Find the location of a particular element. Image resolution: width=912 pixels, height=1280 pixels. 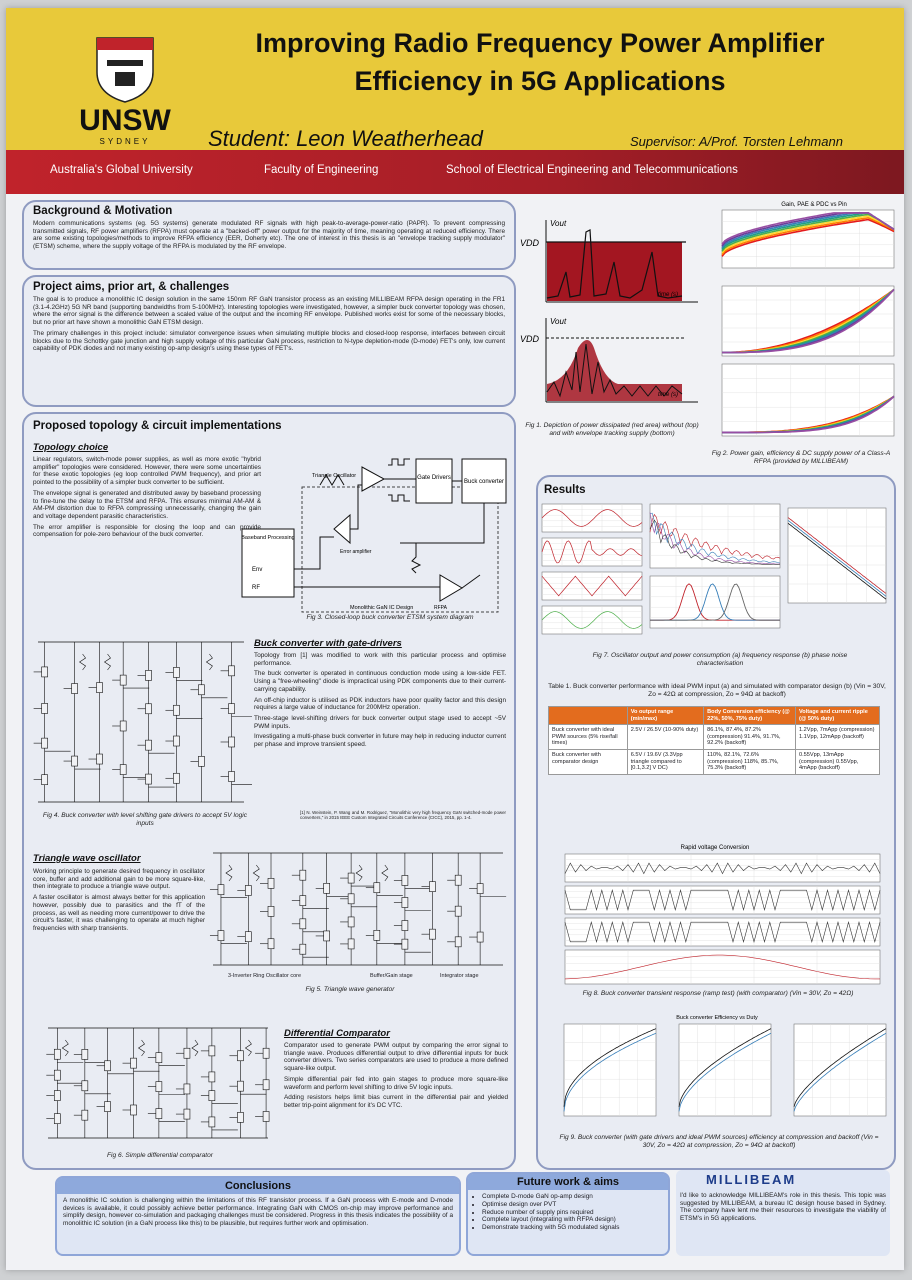

label: Vout is located at coordinates (558, 223).